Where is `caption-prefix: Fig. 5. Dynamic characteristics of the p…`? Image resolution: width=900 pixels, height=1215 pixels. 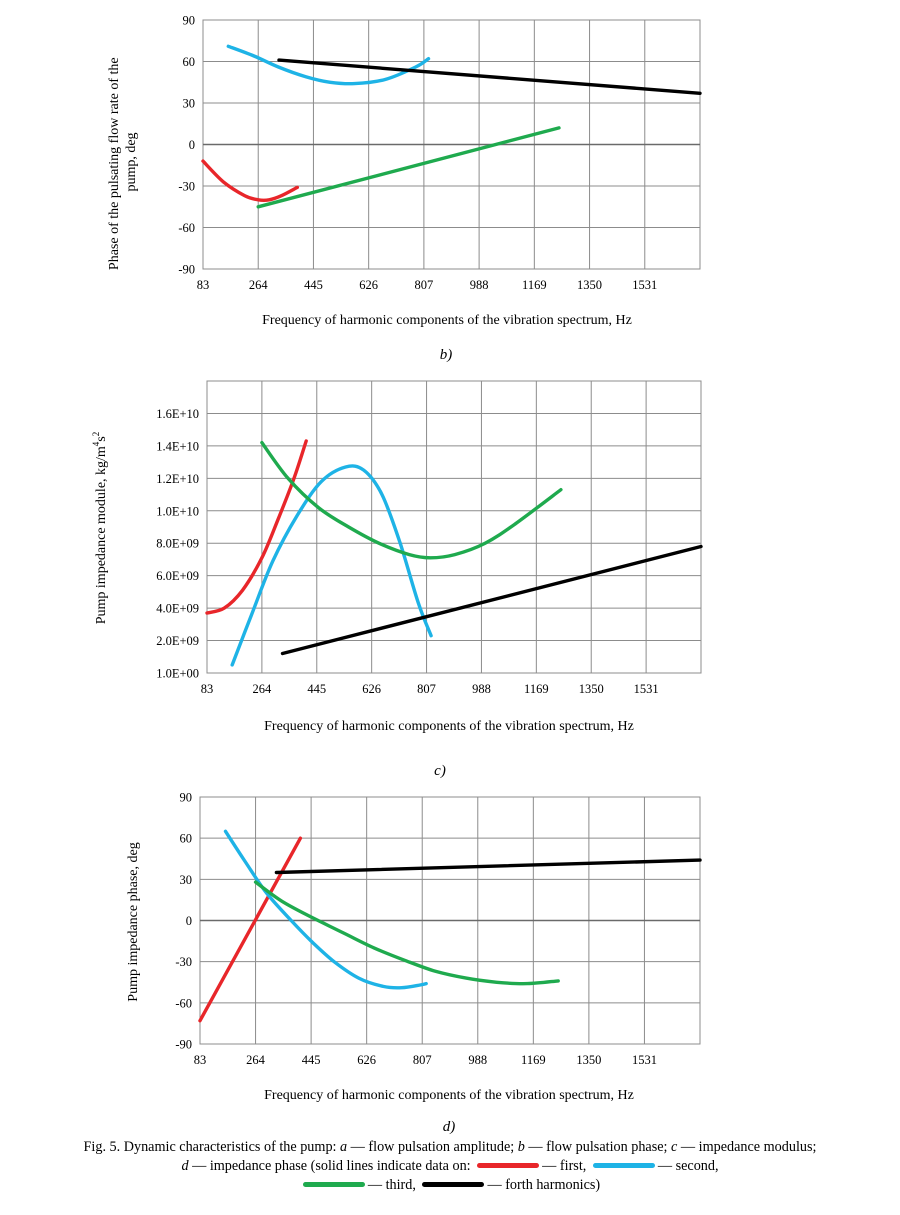 caption-prefix: Fig. 5. Dynamic characteristics of the p… is located at coordinates (212, 1147).